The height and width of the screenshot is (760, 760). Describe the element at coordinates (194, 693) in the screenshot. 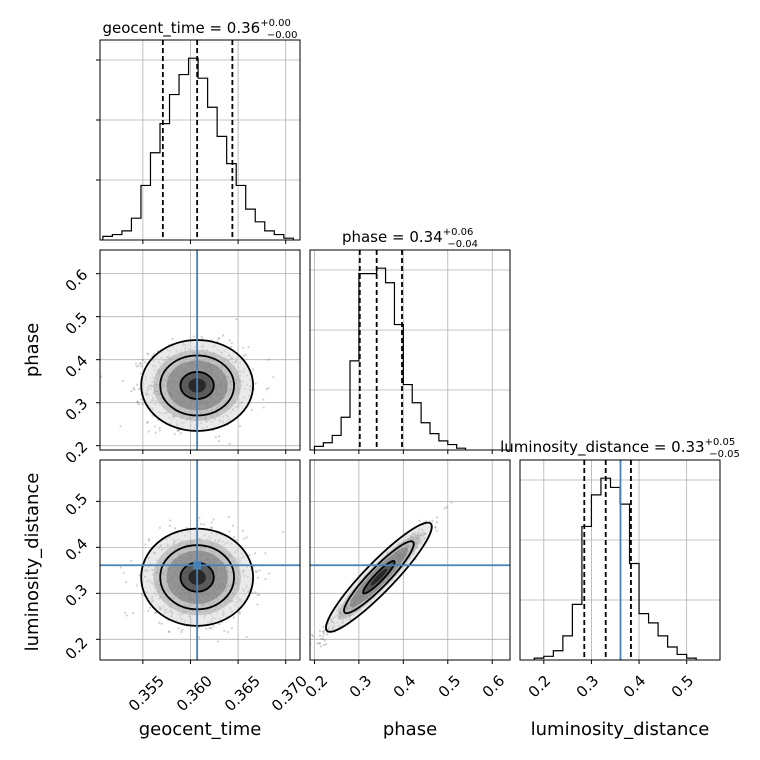

I see `x-tick-label: 0.360` at that location.